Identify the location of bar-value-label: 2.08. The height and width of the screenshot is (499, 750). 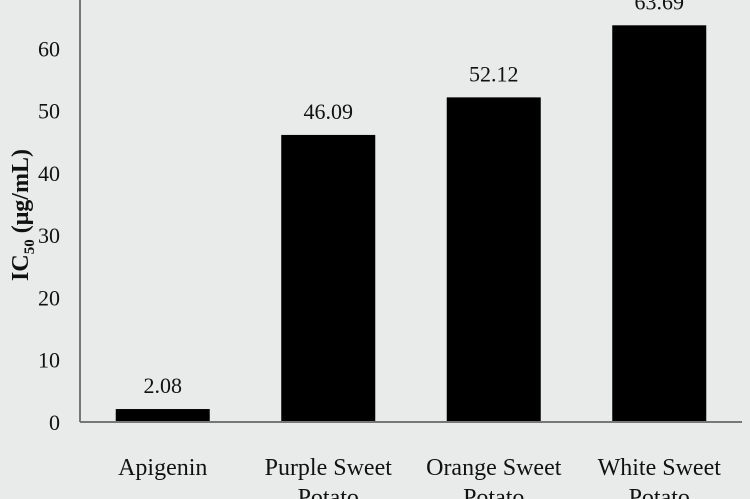
(163, 385).